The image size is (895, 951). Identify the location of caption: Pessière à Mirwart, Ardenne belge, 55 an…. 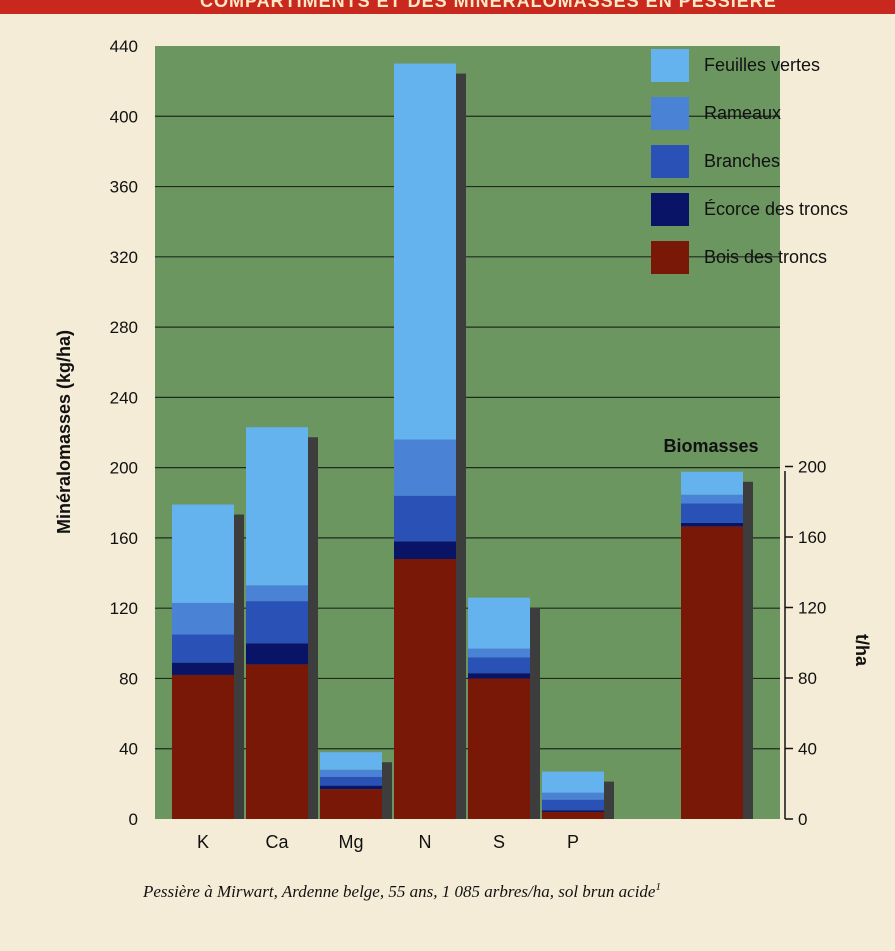
(401, 891).